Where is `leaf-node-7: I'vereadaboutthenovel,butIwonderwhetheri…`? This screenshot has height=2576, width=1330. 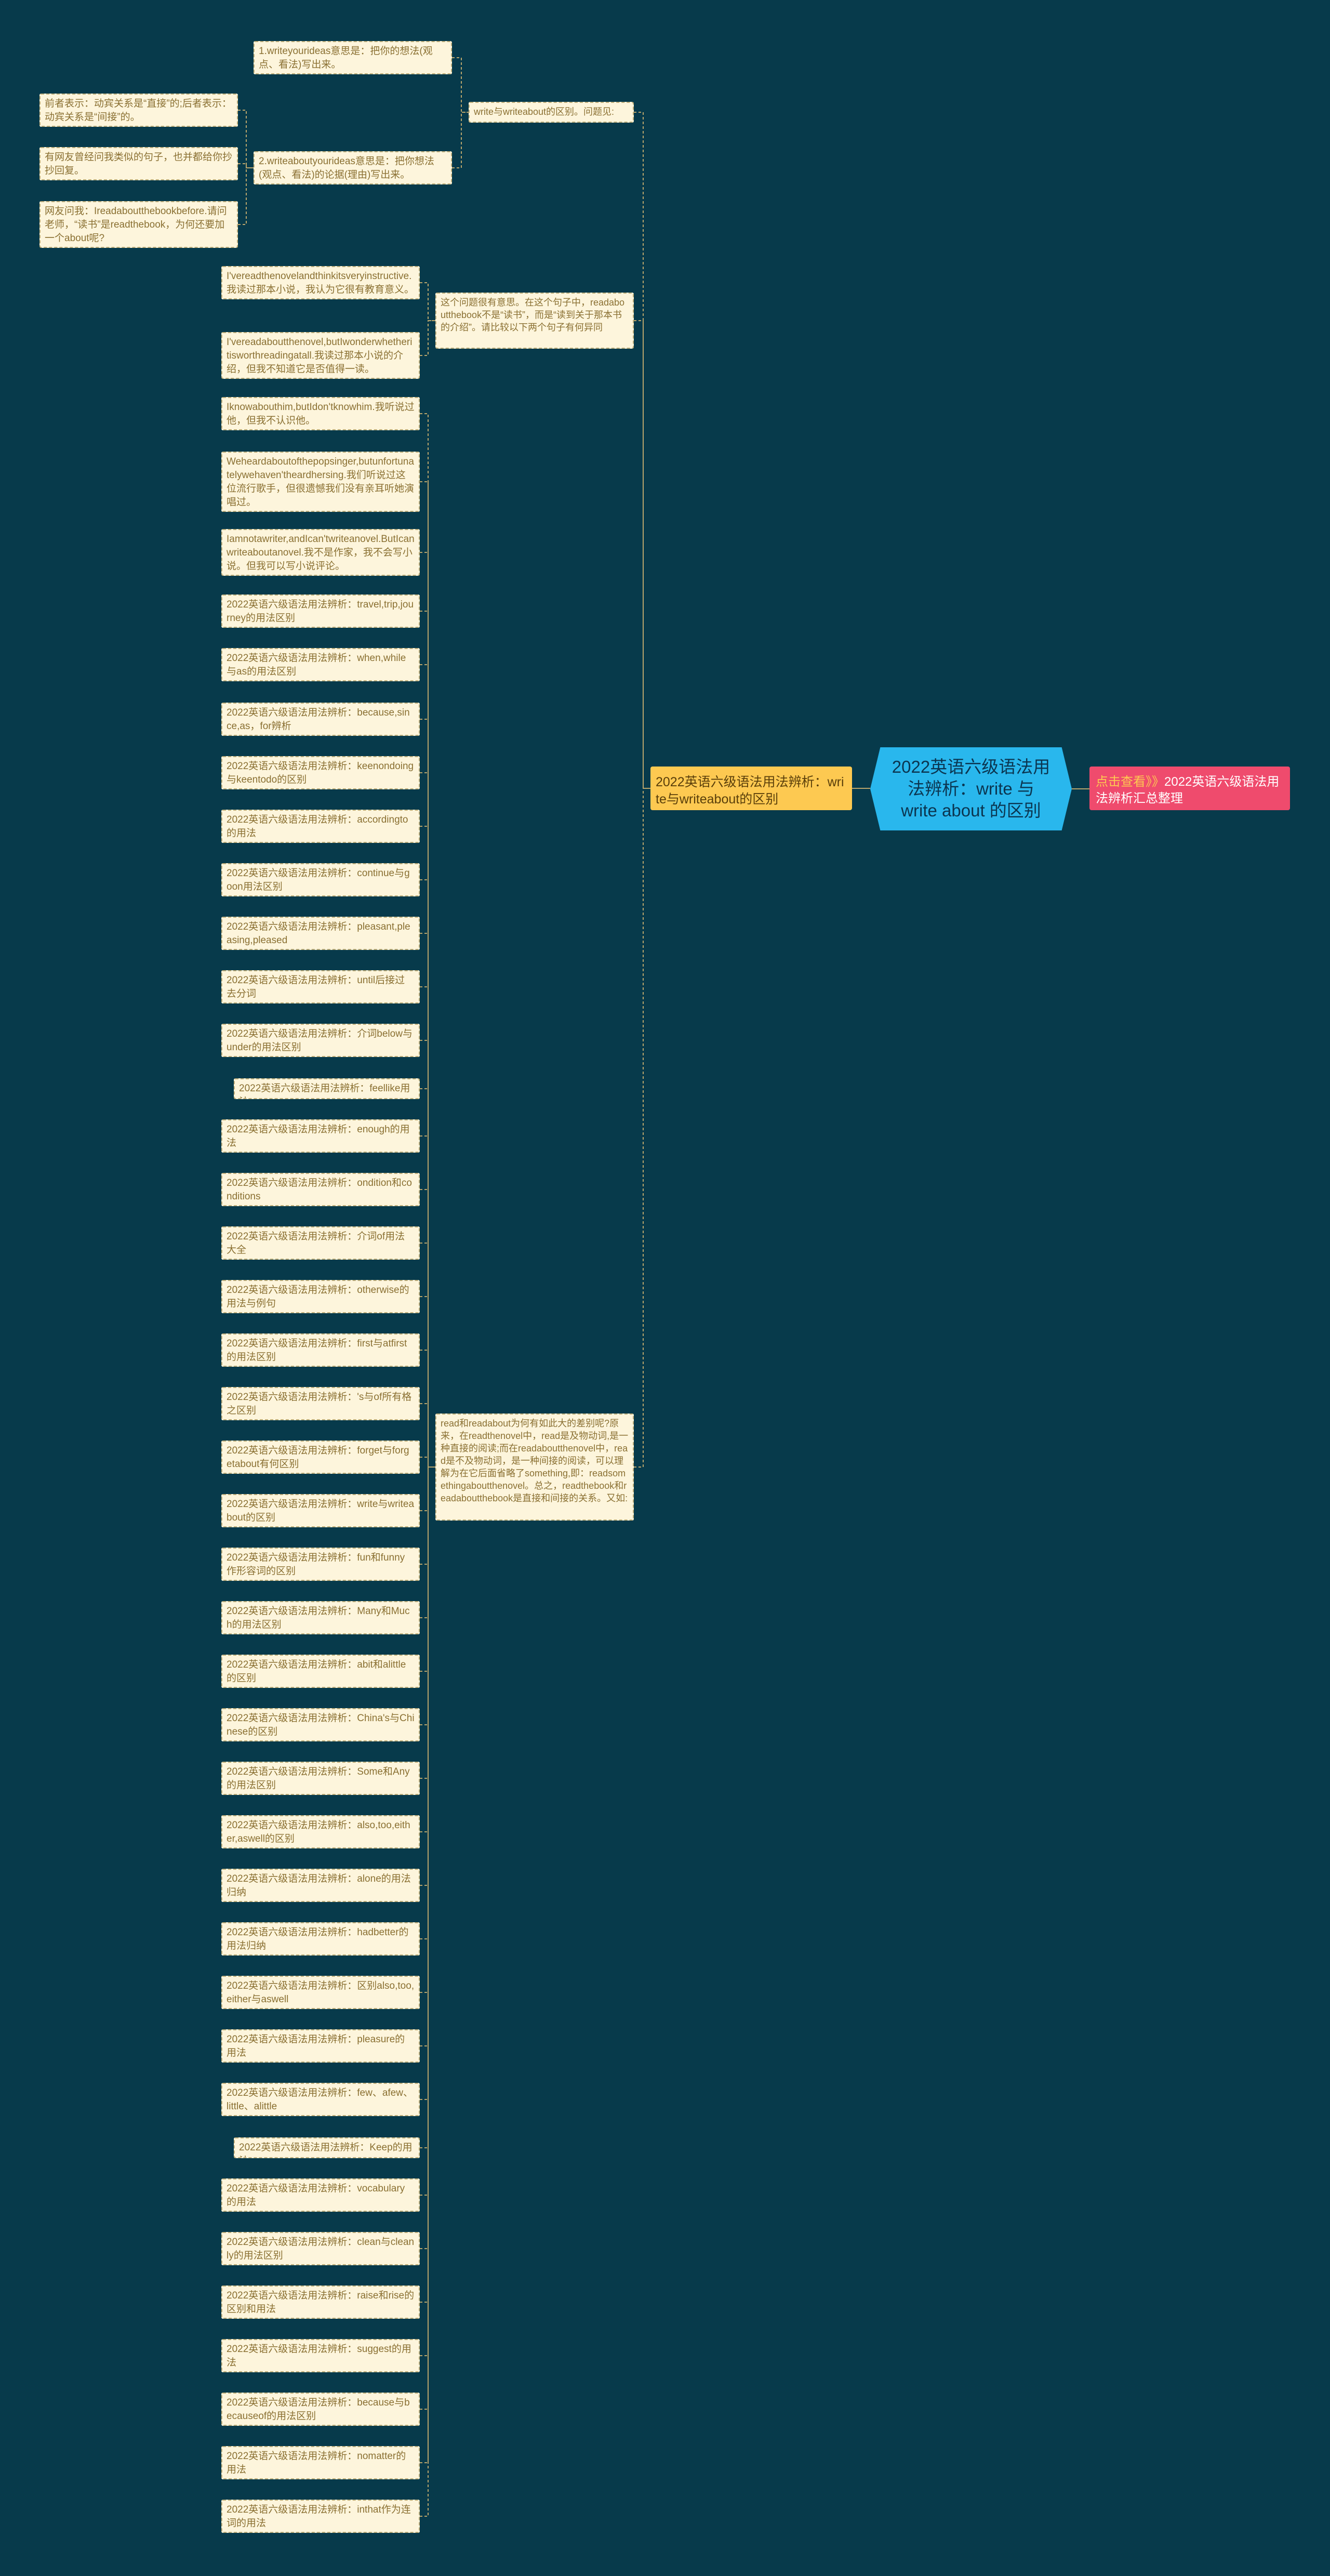
leaf-node-7: I'vereadaboutthenovel,butIwonderwhetheri… is located at coordinates (320, 355).